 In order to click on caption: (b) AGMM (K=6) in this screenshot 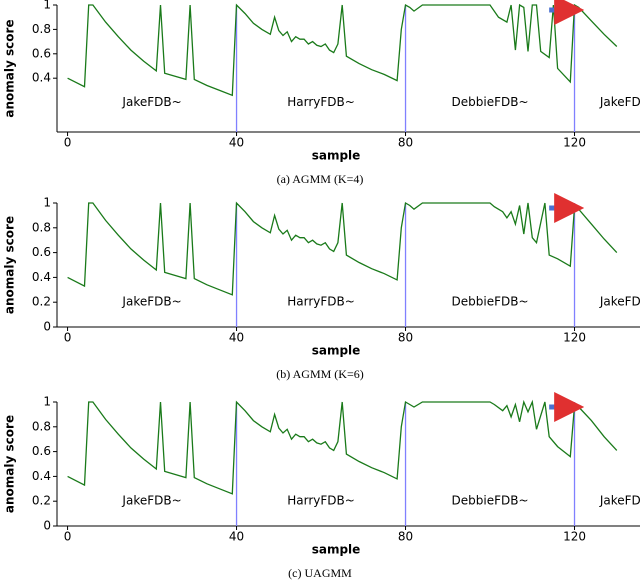, I will do `click(319, 374)`.